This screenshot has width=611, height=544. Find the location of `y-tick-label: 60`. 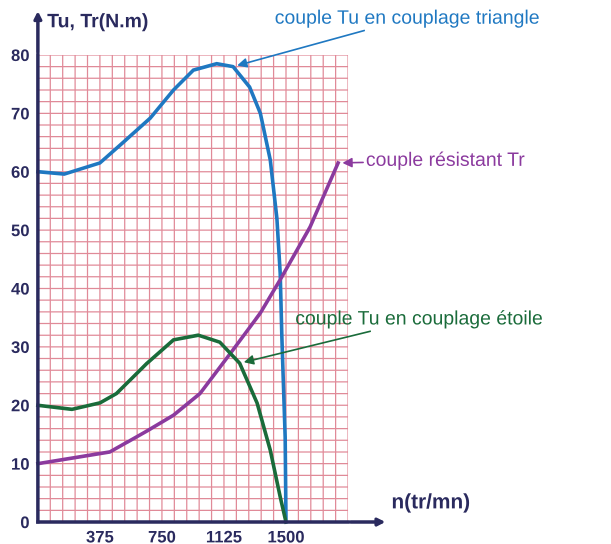

y-tick-label: 60 is located at coordinates (20, 172).